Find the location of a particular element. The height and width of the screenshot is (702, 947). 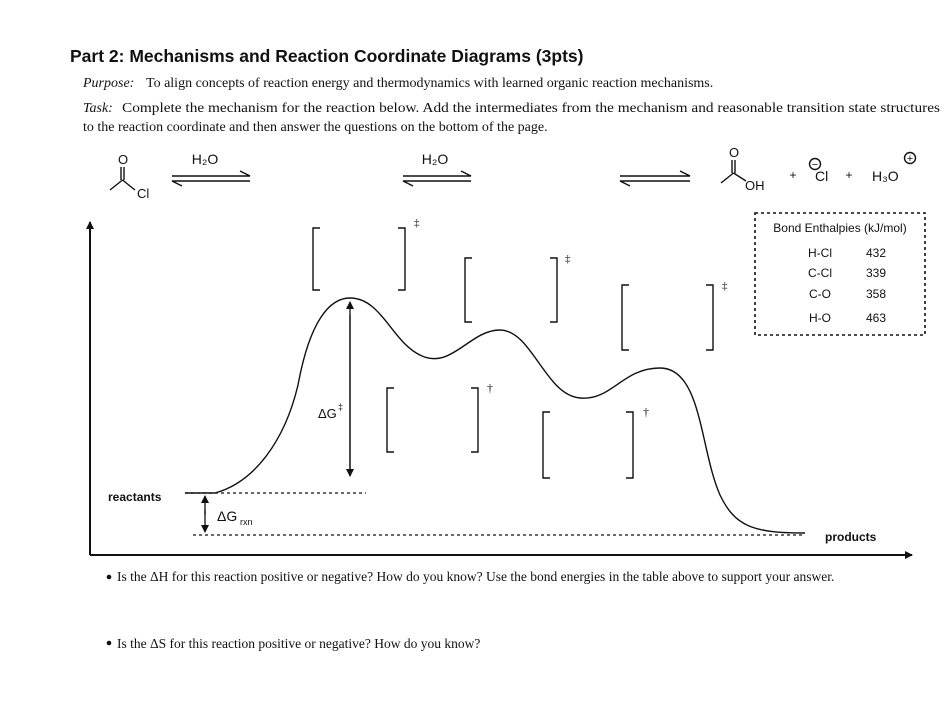

dg-rxn-label: ΔG is located at coordinates (227, 516).